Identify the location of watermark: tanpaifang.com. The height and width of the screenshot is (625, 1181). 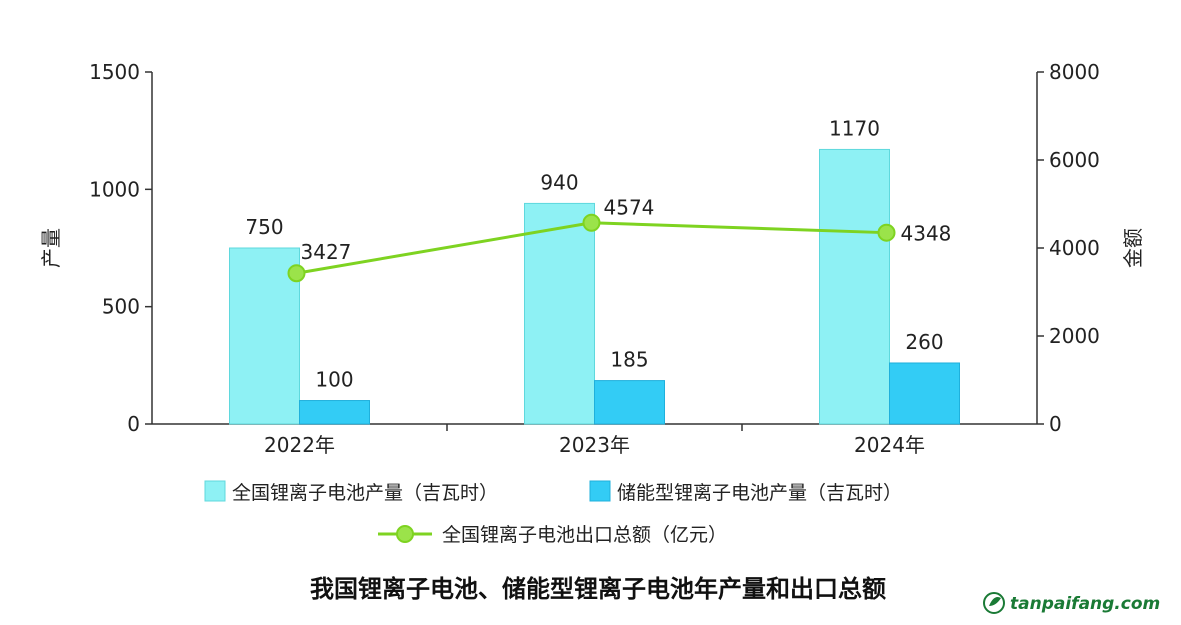
(1071, 603).